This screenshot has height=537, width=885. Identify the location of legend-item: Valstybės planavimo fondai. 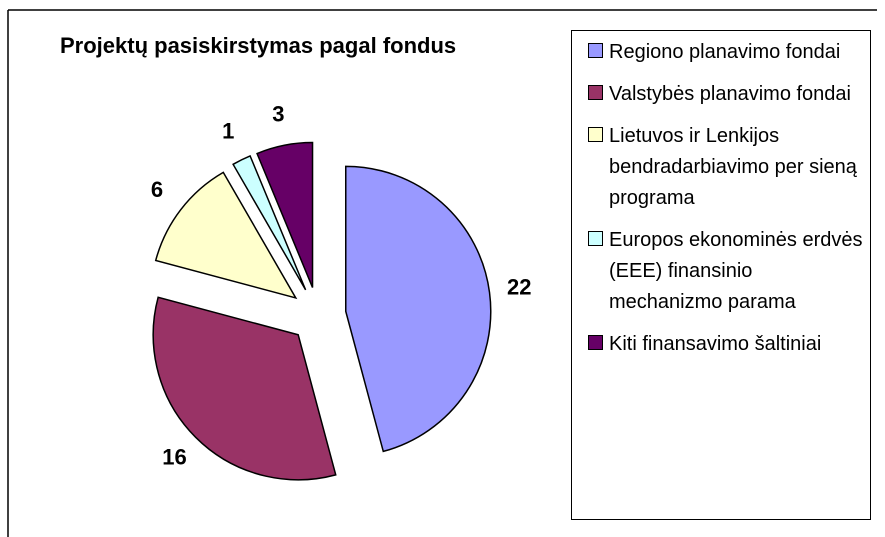
(729, 94).